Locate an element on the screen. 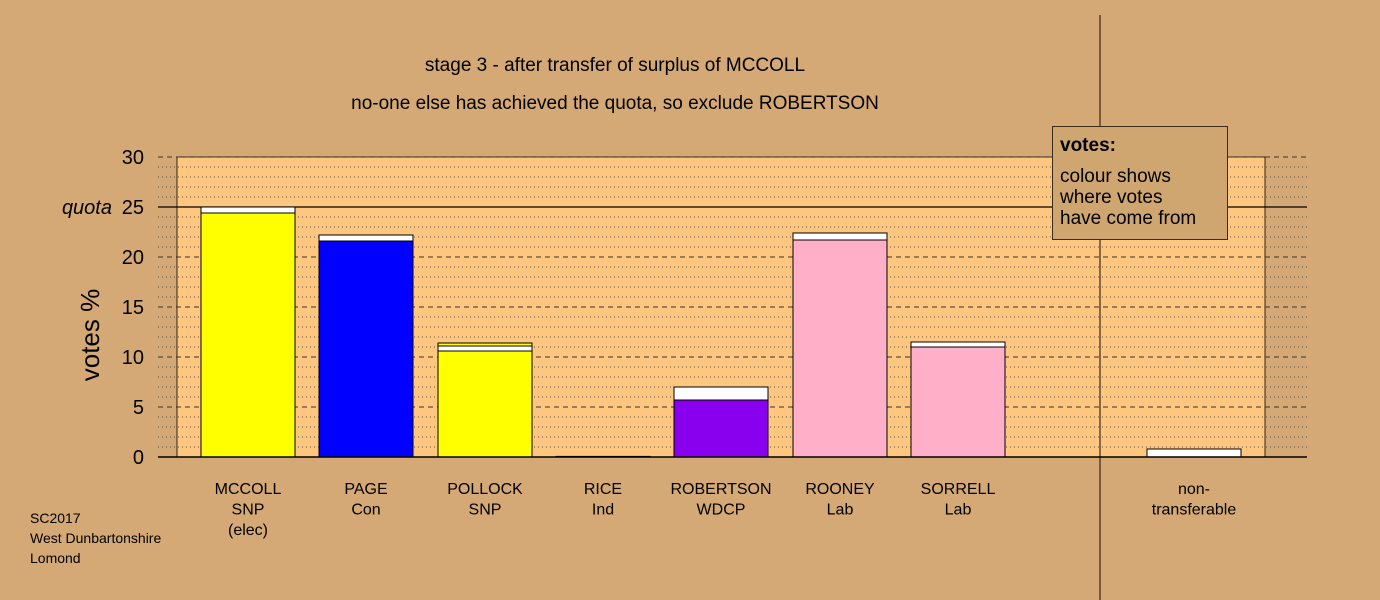 The width and height of the screenshot is (1380, 600). y-tick-label: 20 is located at coordinates (133, 258).